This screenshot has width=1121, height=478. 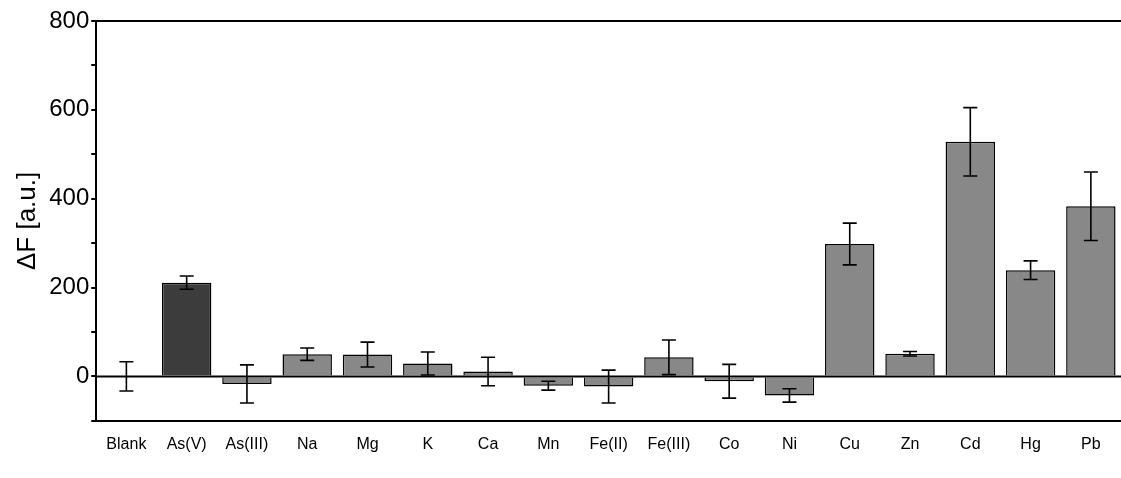 I want to click on x-tick-label: Na, so click(x=307, y=443).